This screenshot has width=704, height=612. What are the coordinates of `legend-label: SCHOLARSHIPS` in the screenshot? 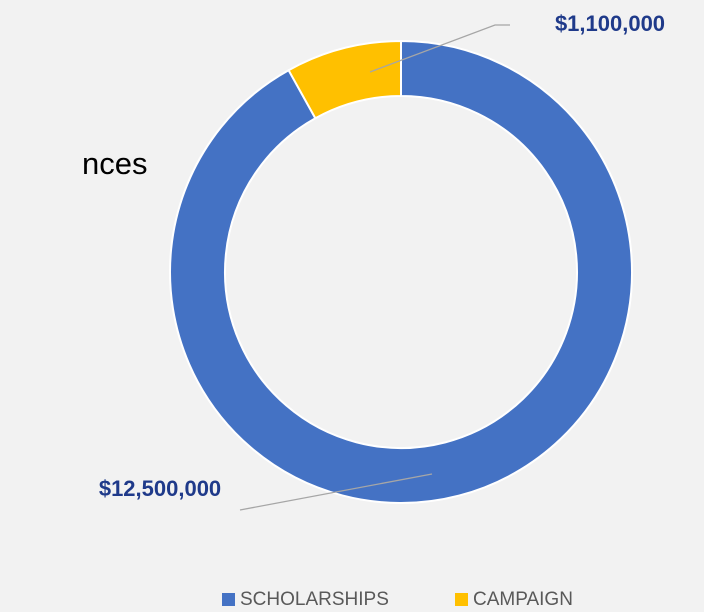 It's located at (314, 599).